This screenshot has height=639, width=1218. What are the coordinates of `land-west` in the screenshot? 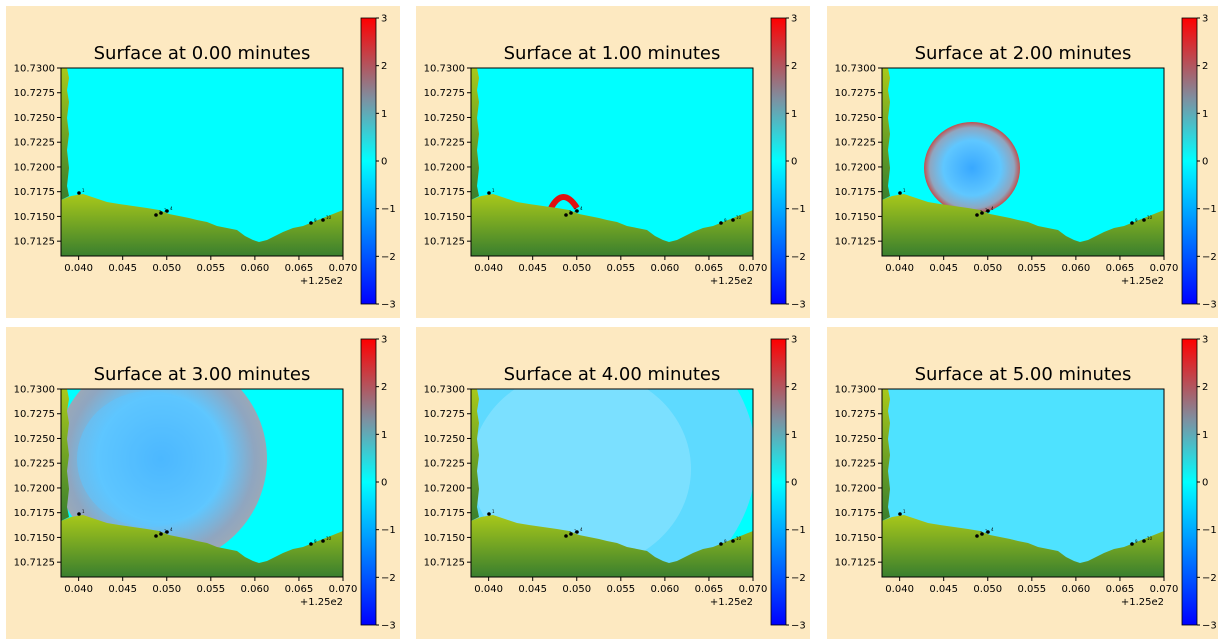 It's located at (475, 455).